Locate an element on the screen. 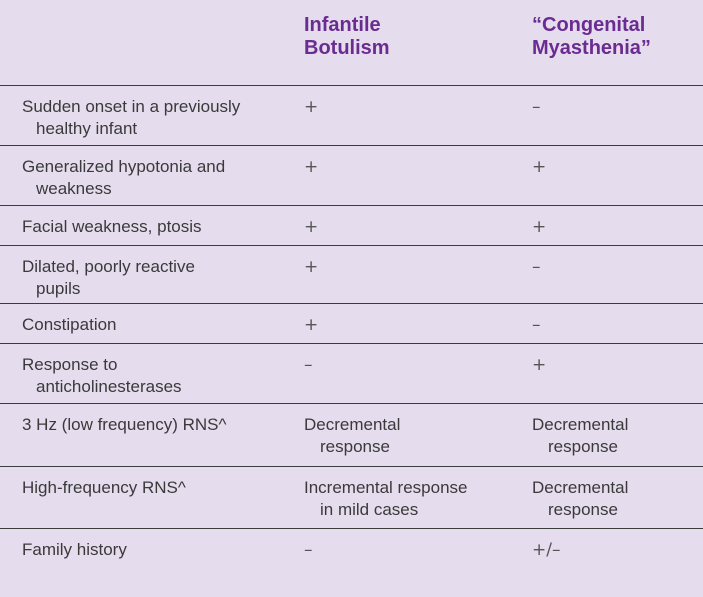 The height and width of the screenshot is (597, 703). botulism-value-line2: in mild cases is located at coordinates (369, 509).